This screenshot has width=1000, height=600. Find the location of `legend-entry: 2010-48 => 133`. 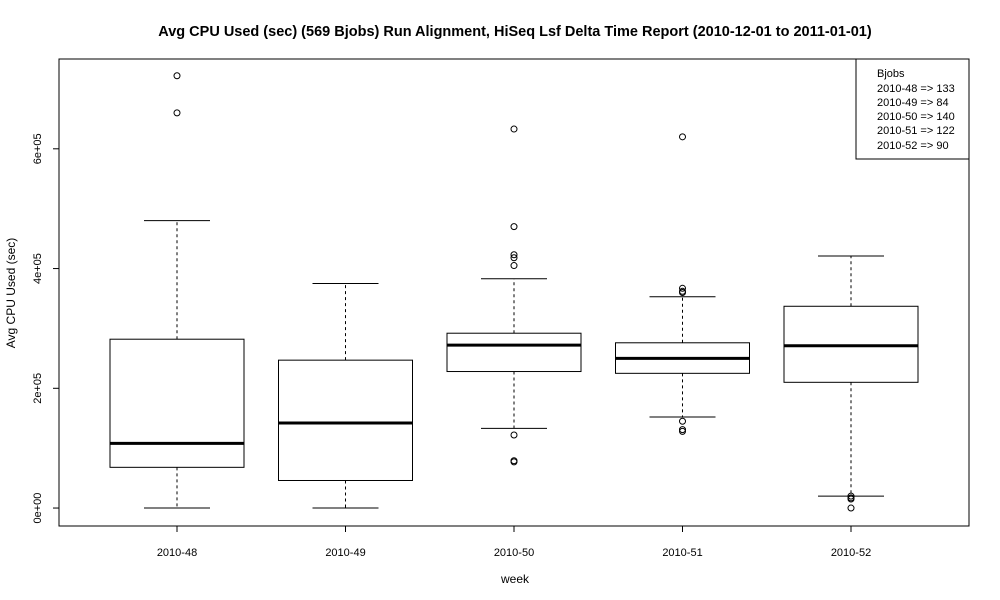

legend-entry: 2010-48 => 133 is located at coordinates (916, 89).